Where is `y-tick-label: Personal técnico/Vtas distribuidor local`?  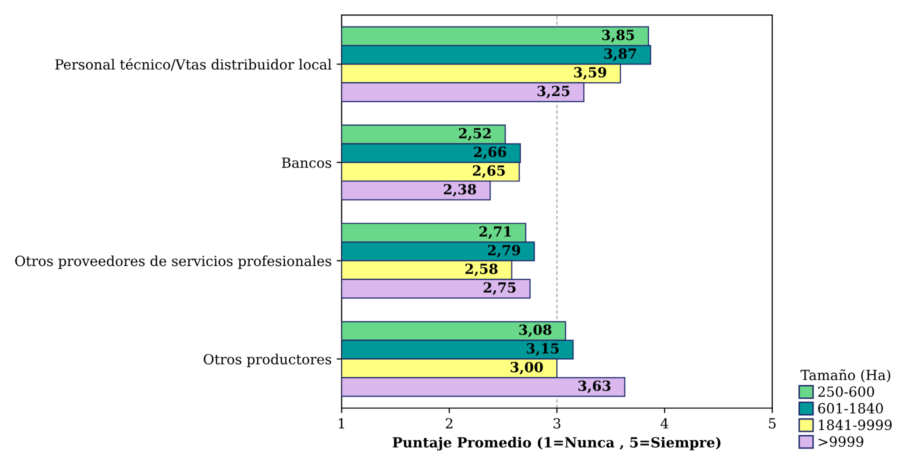
y-tick-label: Personal técnico/Vtas distribuidor local is located at coordinates (193, 64).